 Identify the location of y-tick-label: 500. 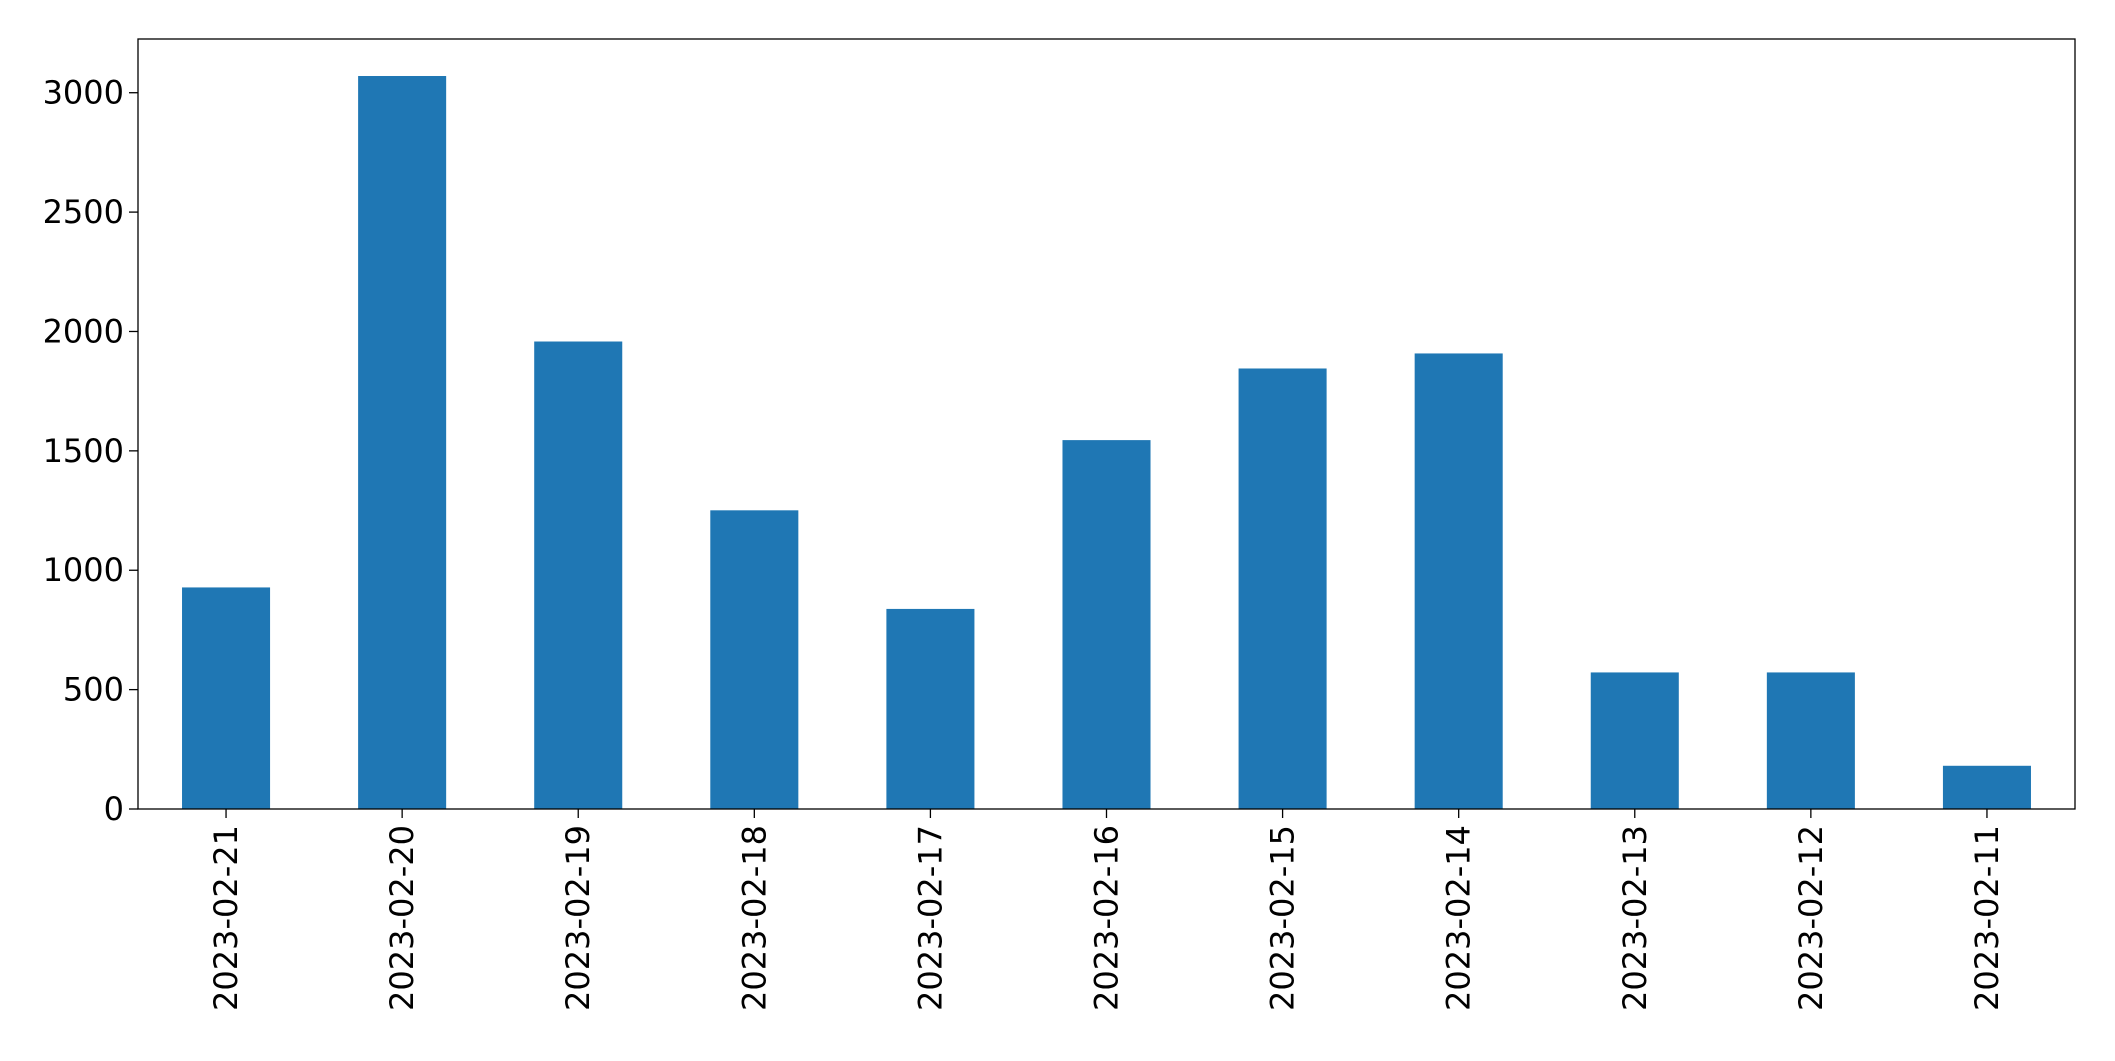
(93, 690).